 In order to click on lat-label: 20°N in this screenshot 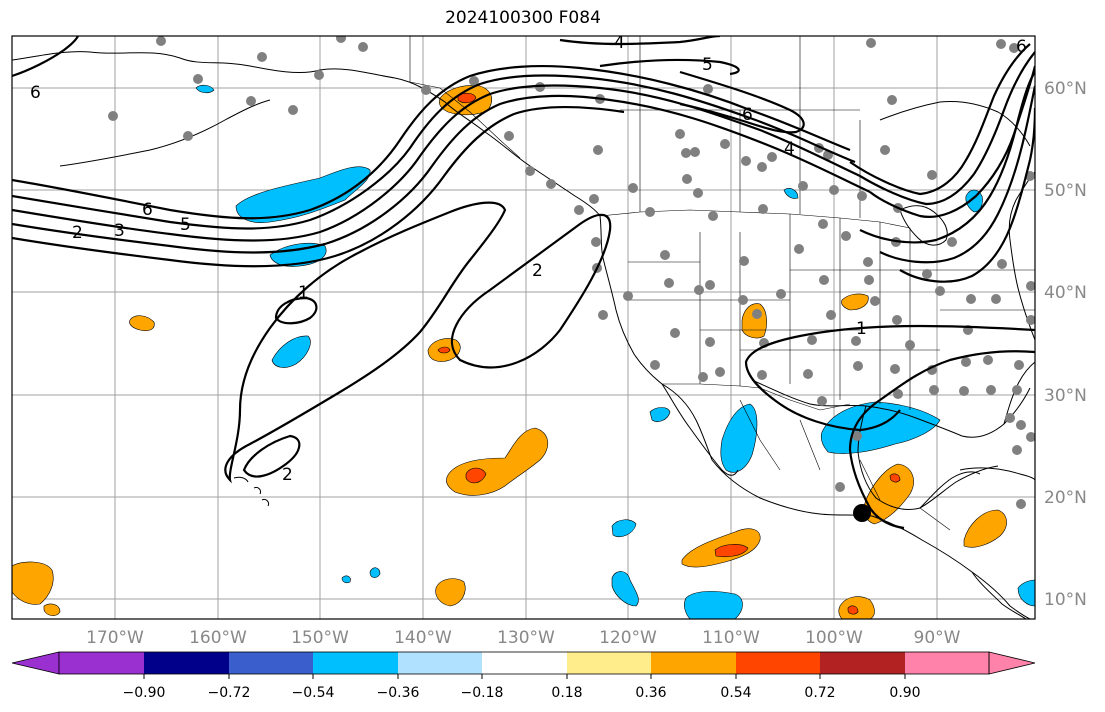, I will do `click(1065, 498)`.